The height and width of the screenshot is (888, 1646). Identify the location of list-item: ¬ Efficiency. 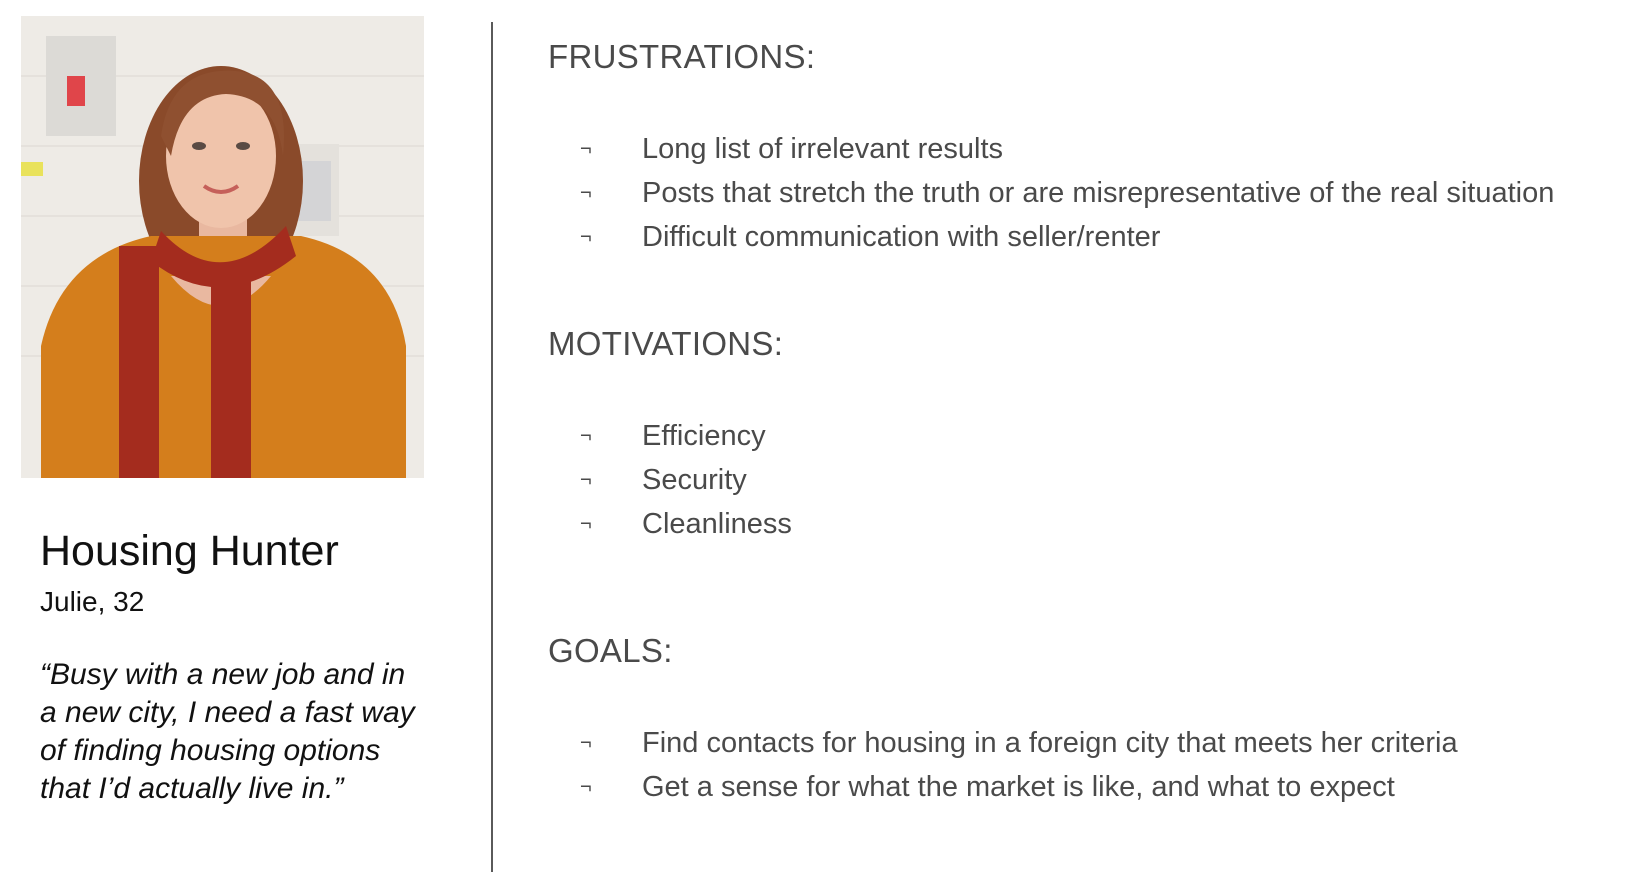
(686, 436).